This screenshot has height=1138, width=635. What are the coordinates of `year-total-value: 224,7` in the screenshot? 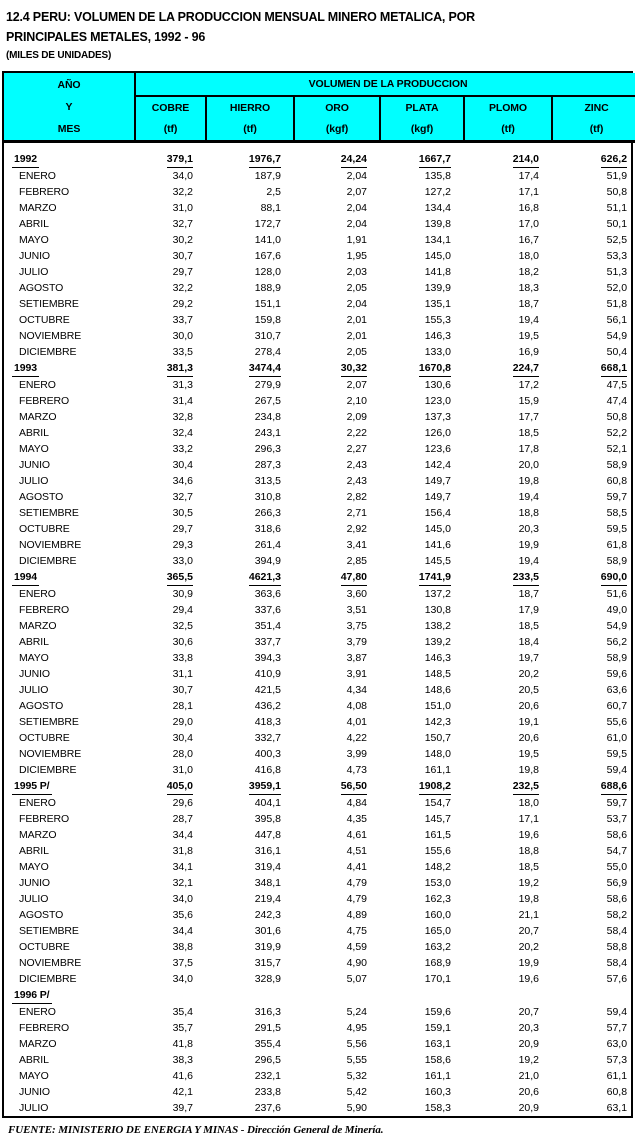 It's located at (525, 368).